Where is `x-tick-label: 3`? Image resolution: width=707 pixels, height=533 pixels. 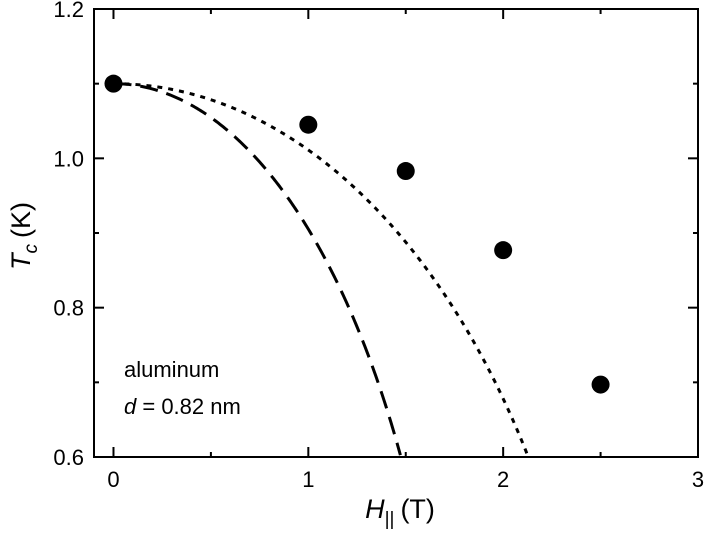
x-tick-label: 3 is located at coordinates (698, 479).